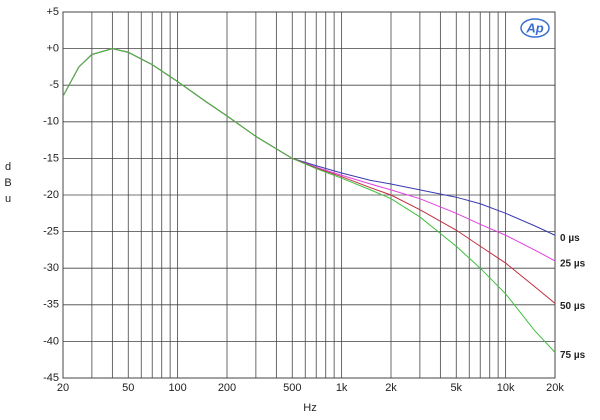 The height and width of the screenshot is (420, 600). Describe the element at coordinates (51, 122) in the screenshot. I see `y-tick-label: -10` at that location.